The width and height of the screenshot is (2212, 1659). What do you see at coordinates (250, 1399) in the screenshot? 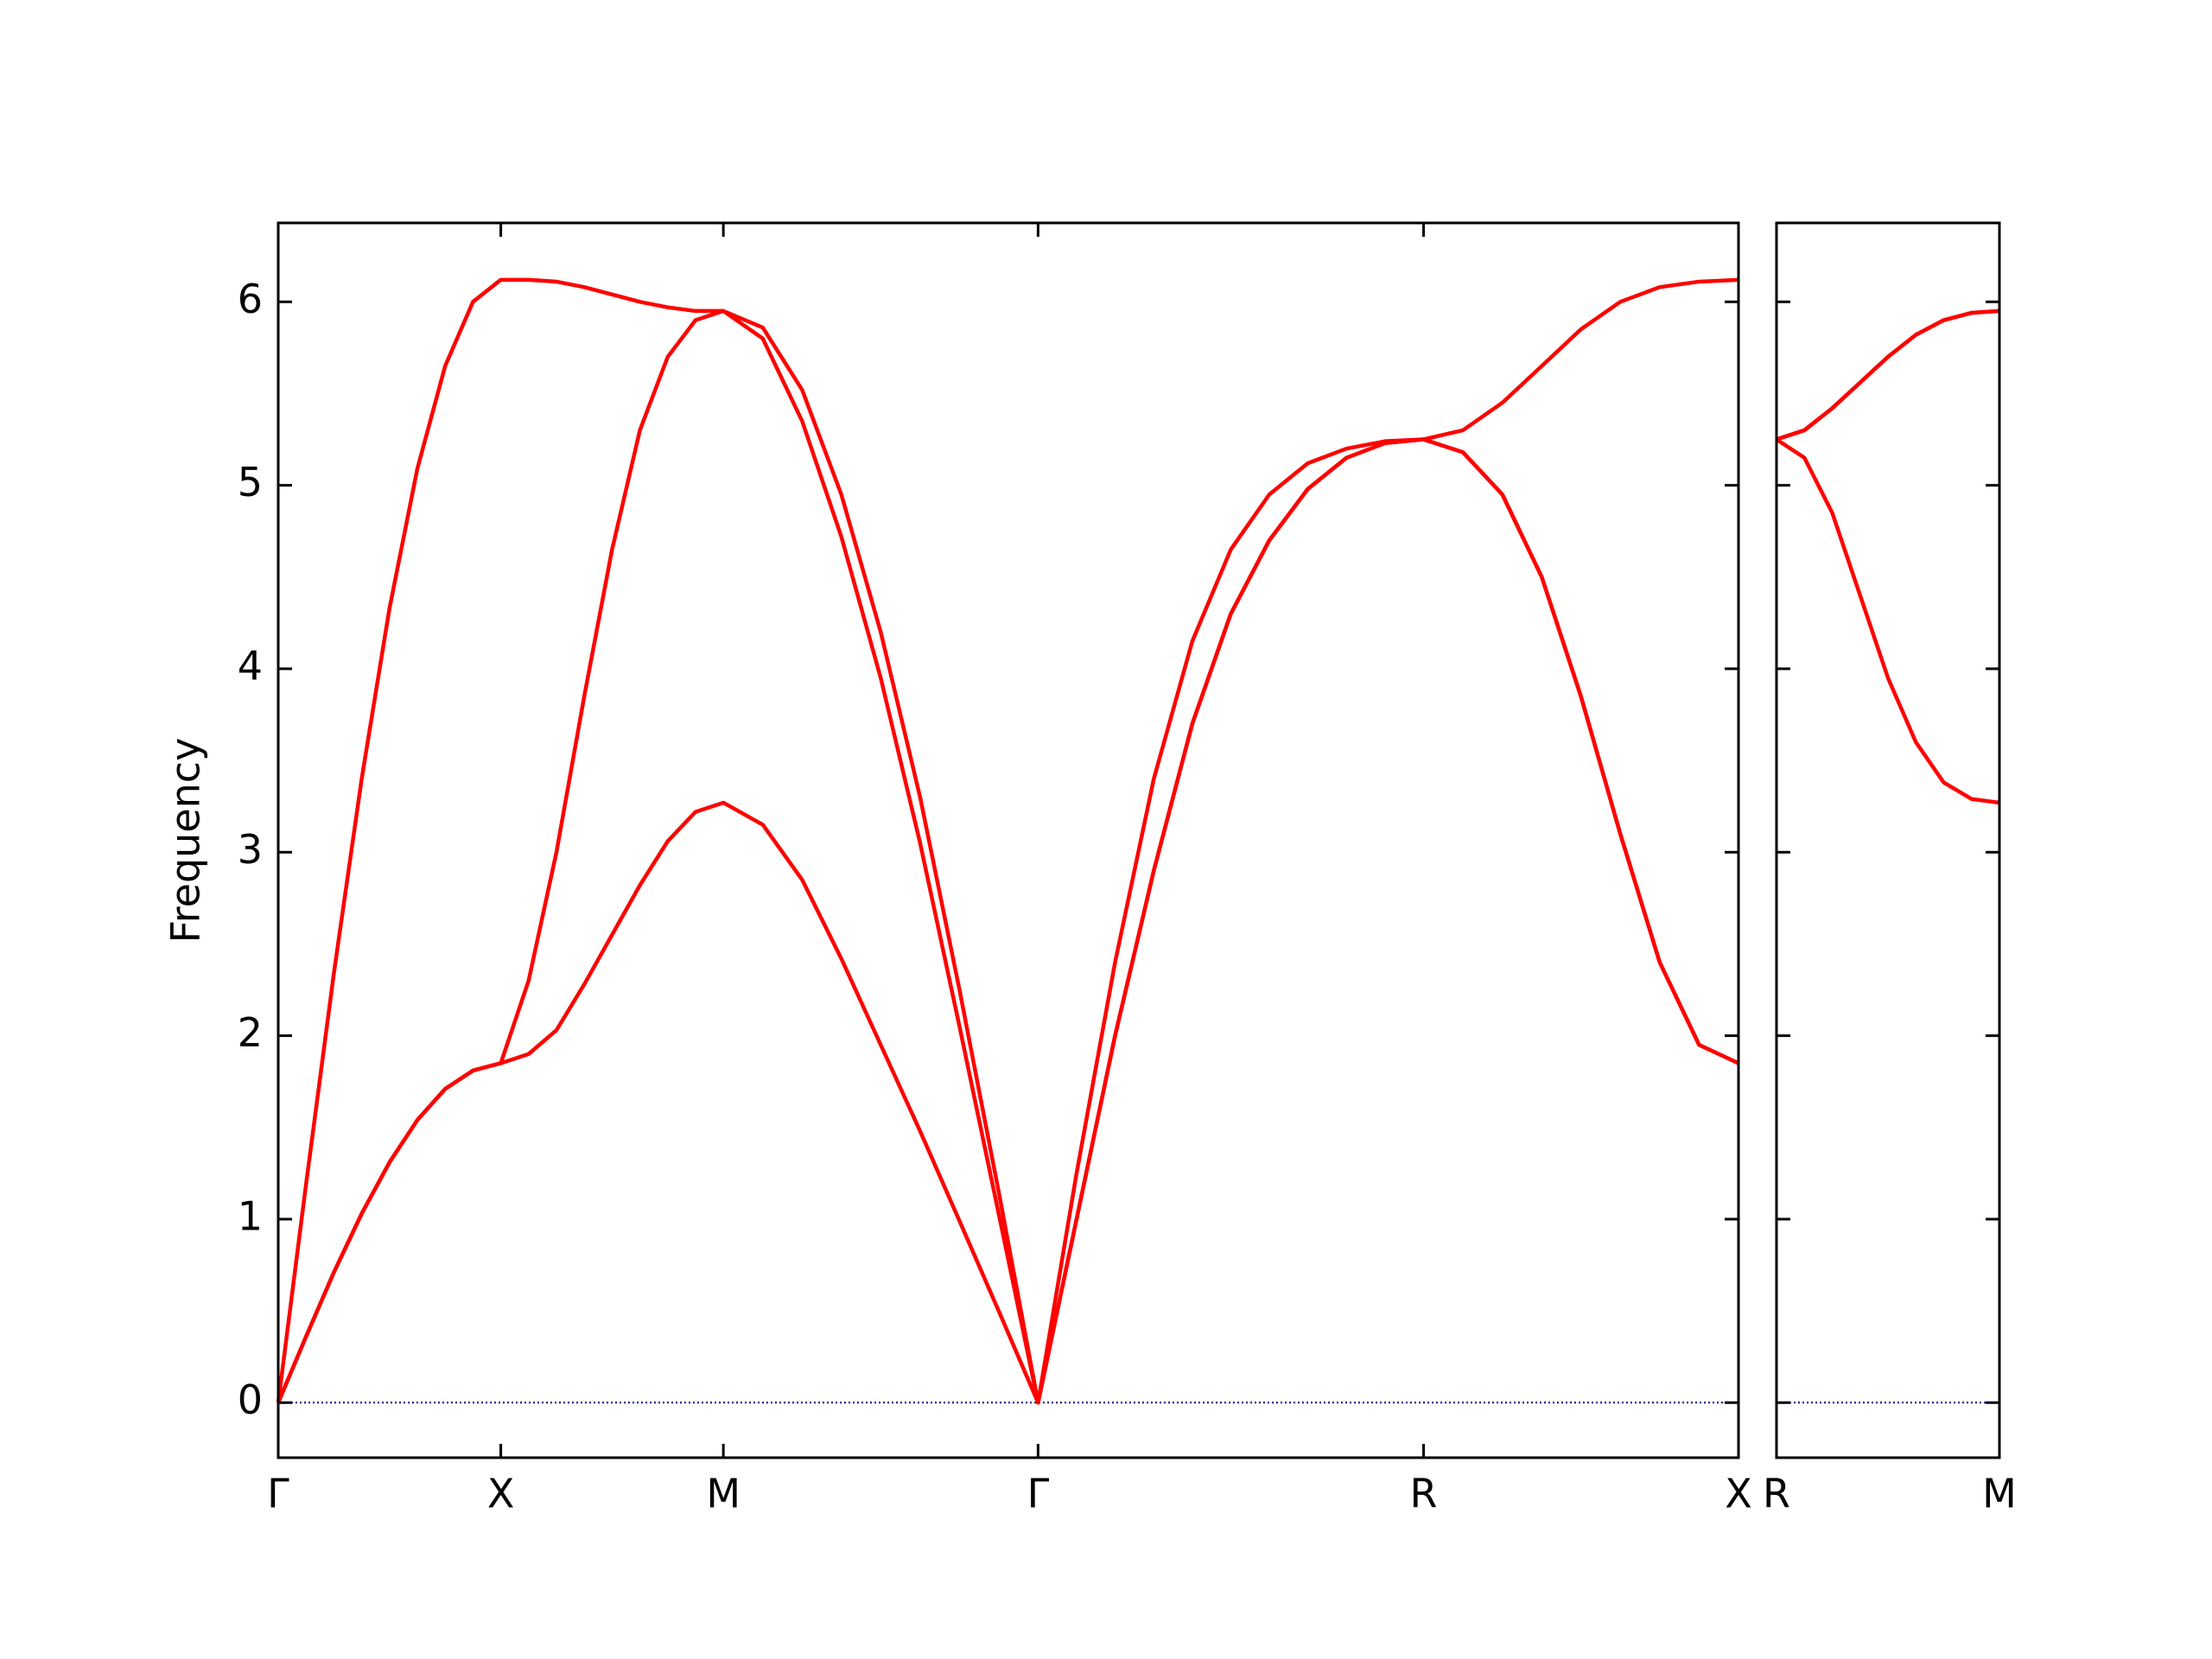
I see `y-tick-label: 0` at bounding box center [250, 1399].